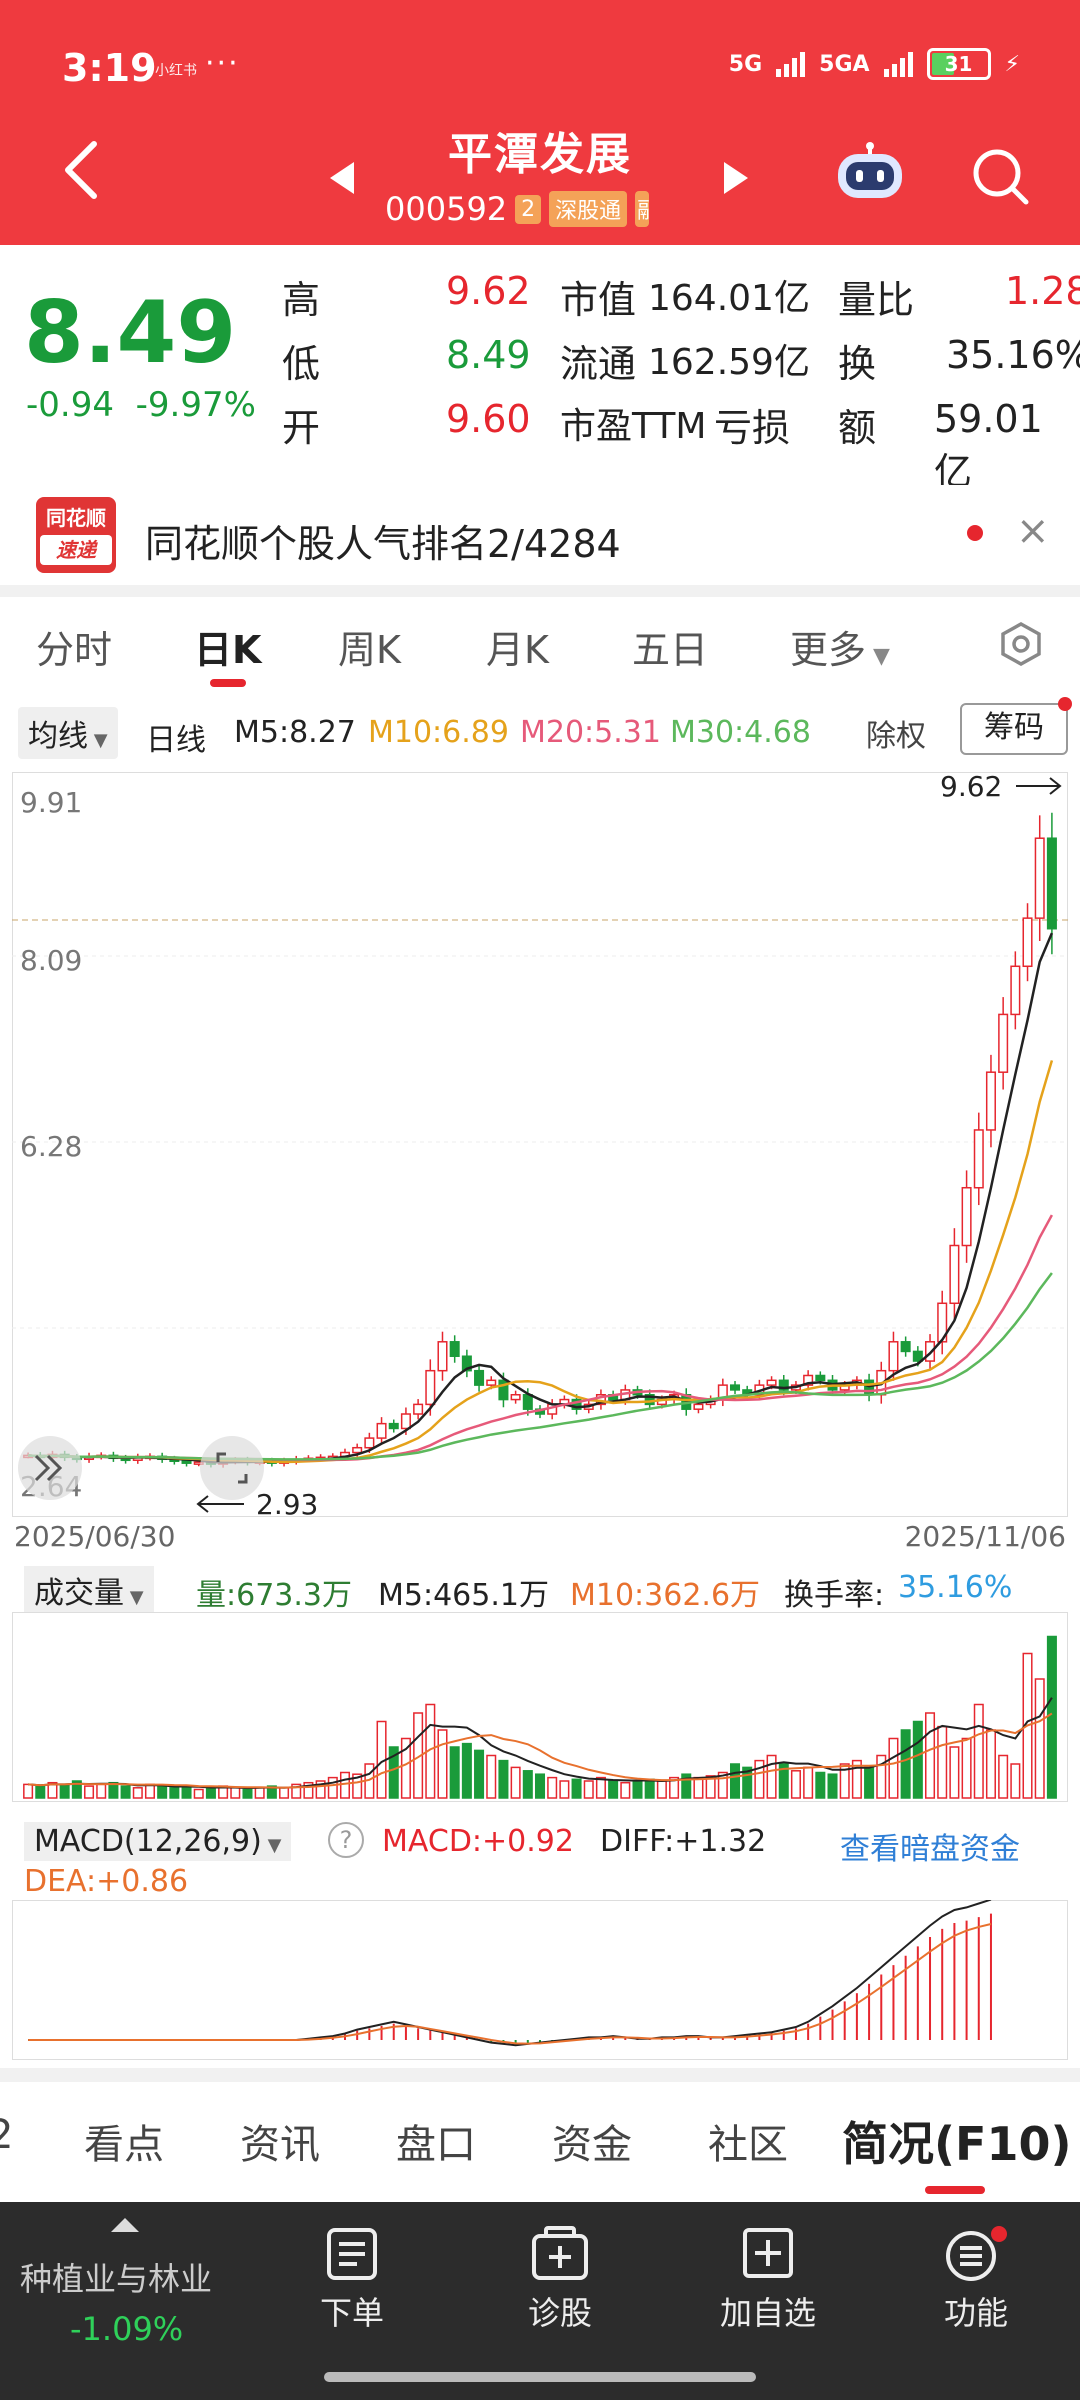  Describe the element at coordinates (517, 650) in the screenshot. I see `tab-monthly-k: 月K` at that location.